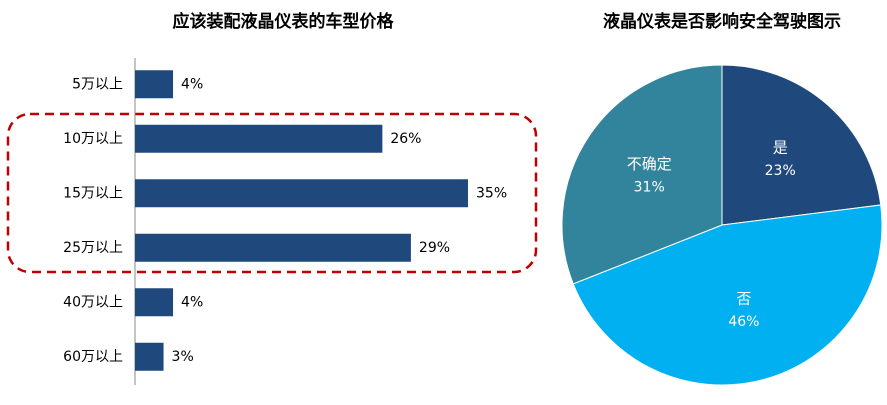  I want to click on y-tick-label: 60万以上, so click(93, 357).